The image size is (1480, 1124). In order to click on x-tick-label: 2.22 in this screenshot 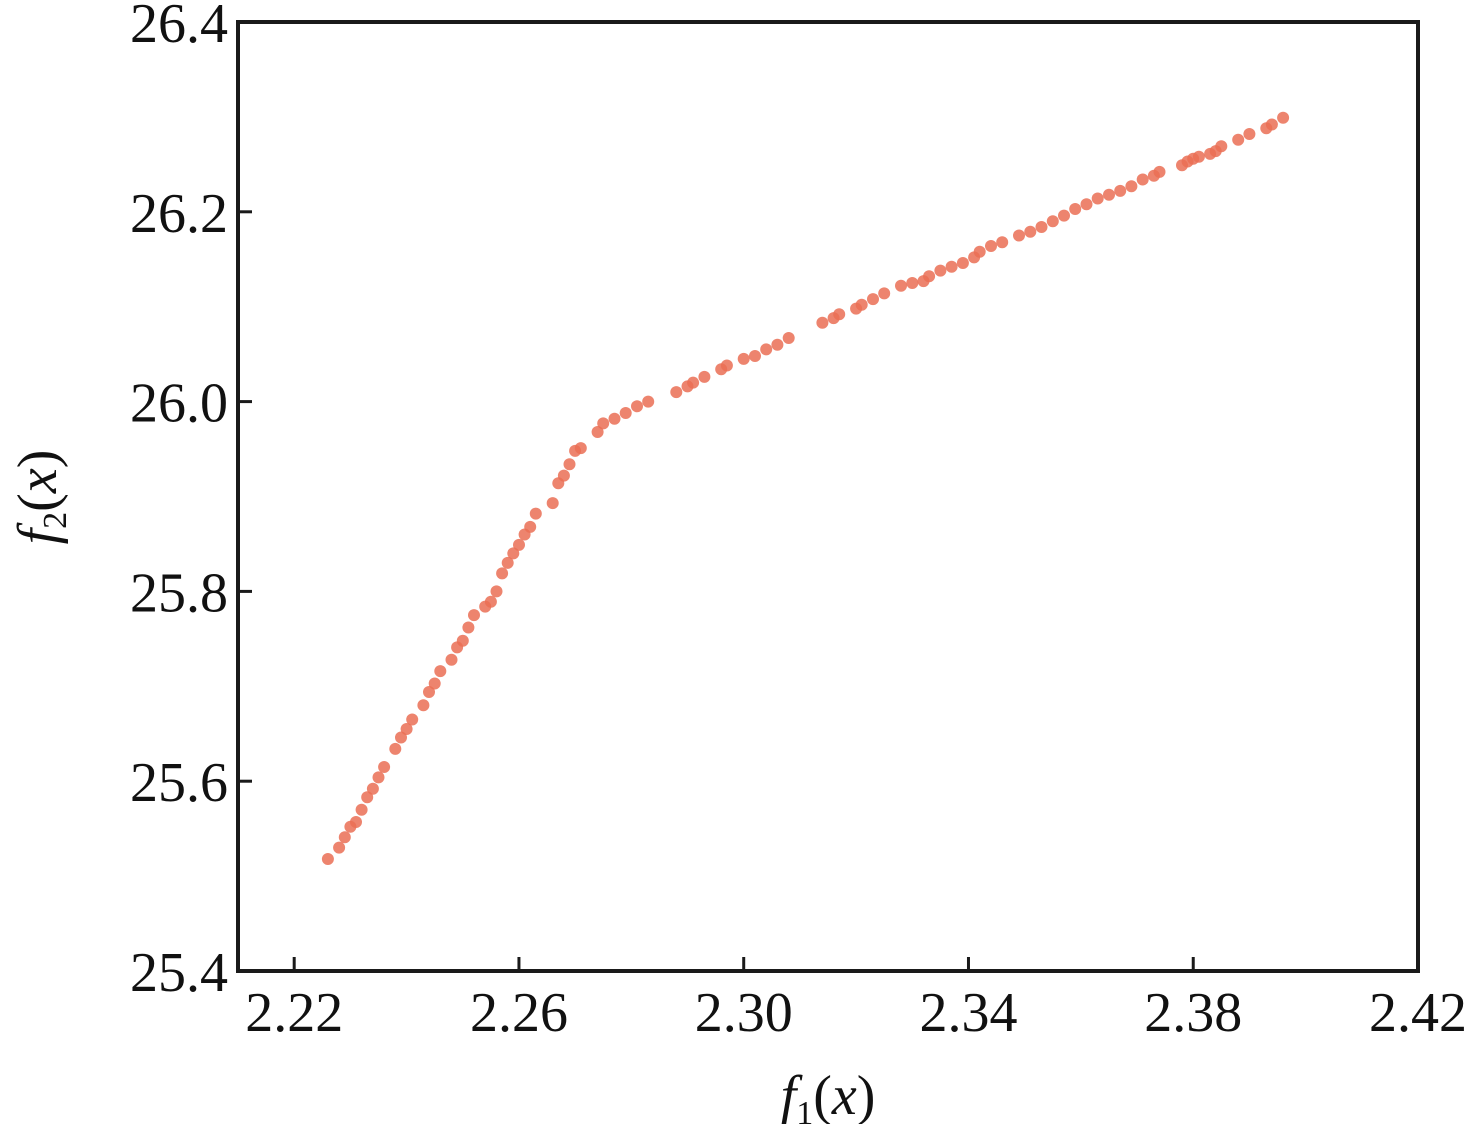, I will do `click(294, 1013)`.